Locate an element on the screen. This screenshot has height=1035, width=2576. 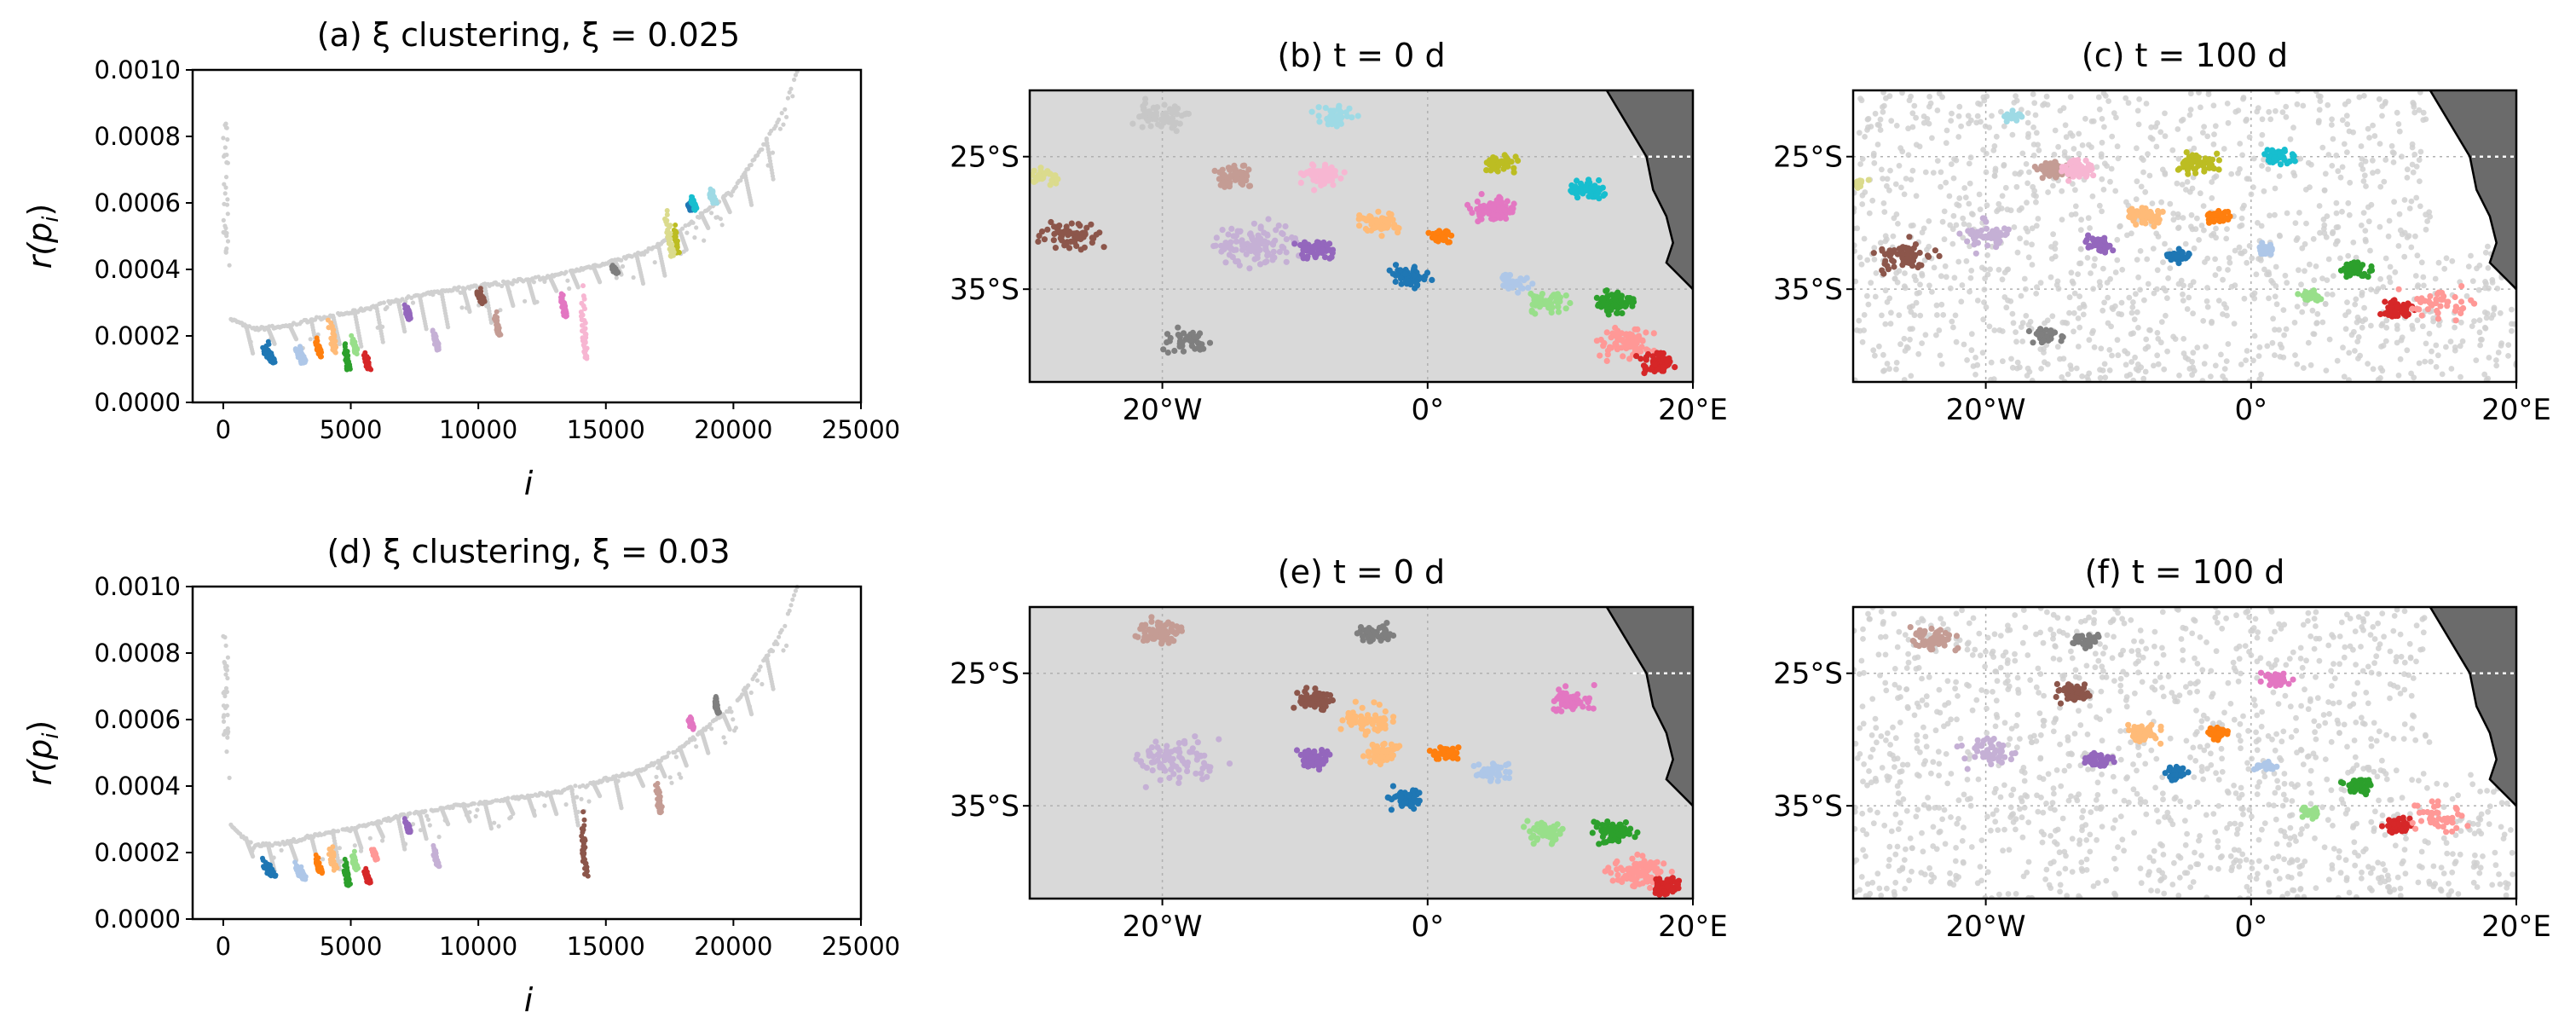
panel-a-title: (a) ξ clustering, ξ = 0.025 is located at coordinates (528, 35).